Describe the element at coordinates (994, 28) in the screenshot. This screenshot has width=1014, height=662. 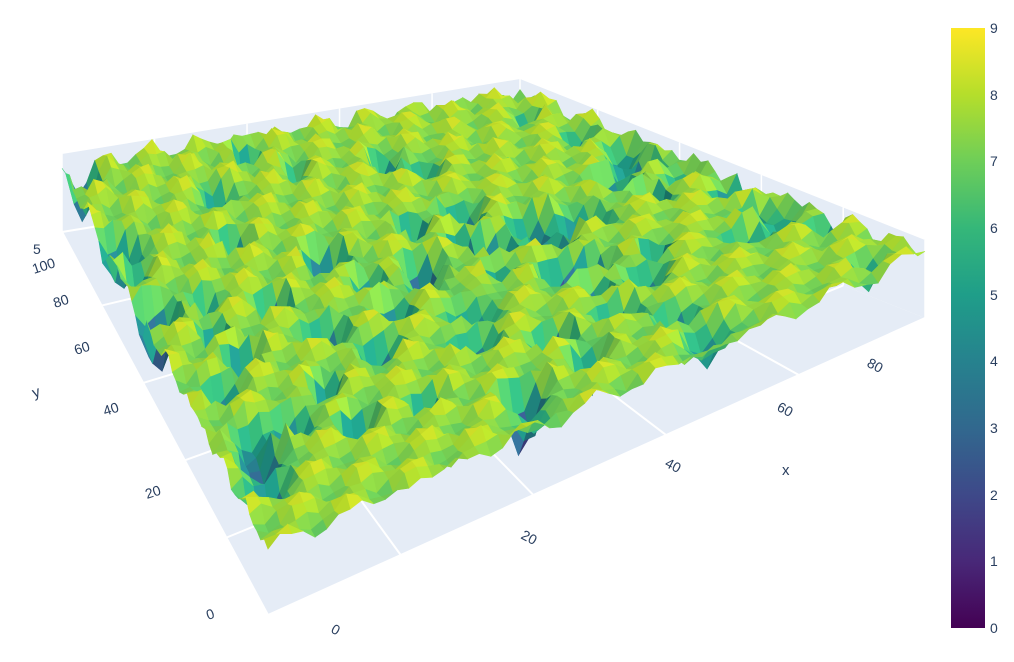
I see `colorbar-tick-9: 9` at that location.